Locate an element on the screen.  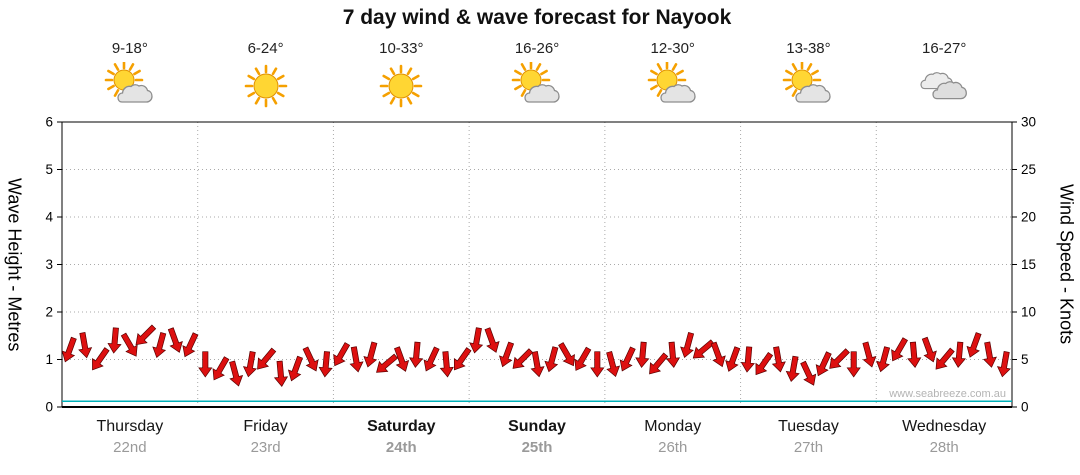
svg-text: 3 is located at coordinates (49, 264).